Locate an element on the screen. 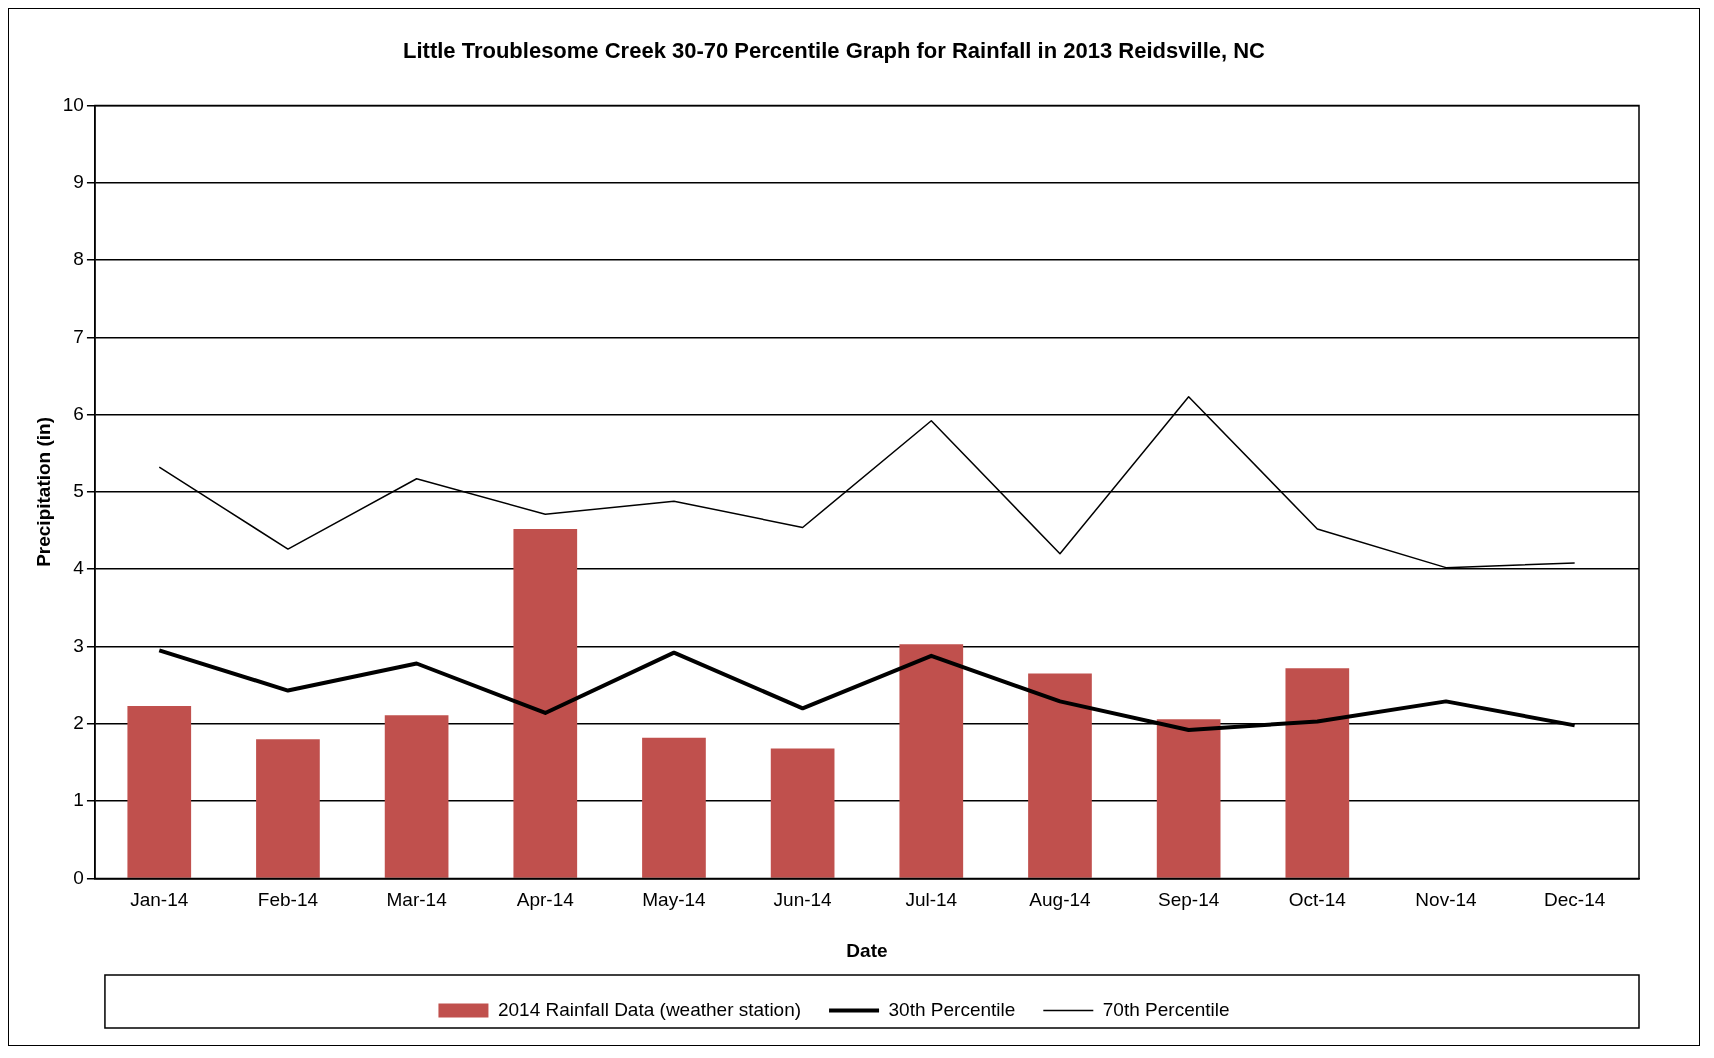  y-tick-label: 10 is located at coordinates (73, 104).